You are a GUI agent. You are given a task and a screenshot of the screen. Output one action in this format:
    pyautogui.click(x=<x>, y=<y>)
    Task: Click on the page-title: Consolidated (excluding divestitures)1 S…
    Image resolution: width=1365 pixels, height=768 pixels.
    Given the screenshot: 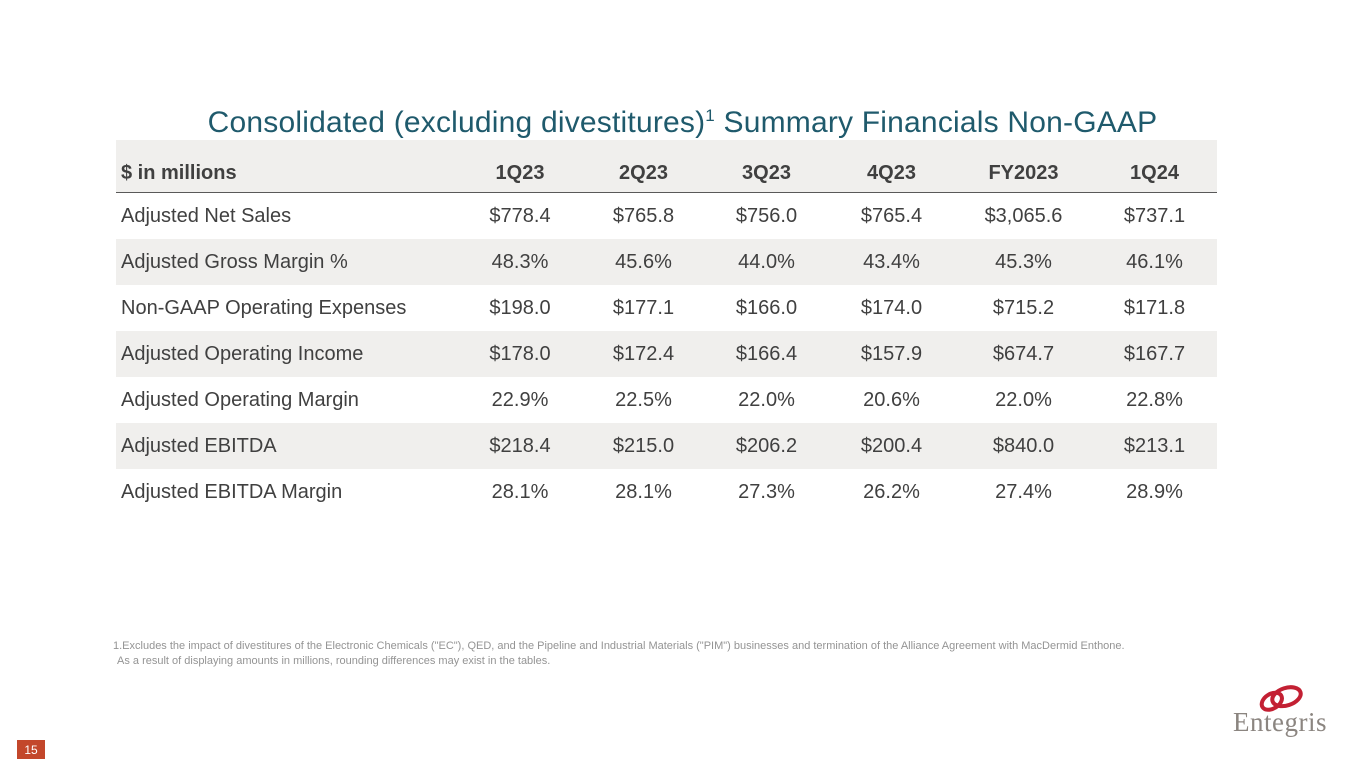 What is the action you would take?
    pyautogui.click(x=682, y=123)
    